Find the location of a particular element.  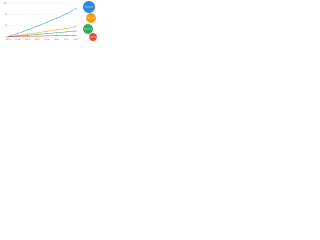

x-tick-label: 2015 is located at coordinates (9, 40).